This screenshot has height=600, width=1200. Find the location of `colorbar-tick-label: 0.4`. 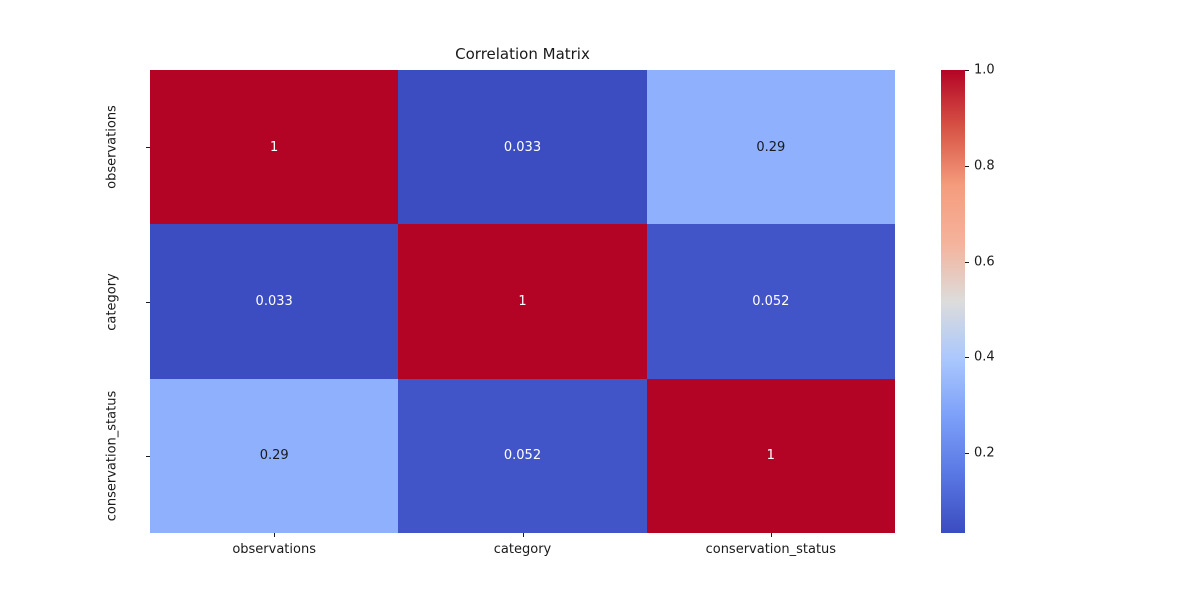

colorbar-tick-label: 0.4 is located at coordinates (984, 357).